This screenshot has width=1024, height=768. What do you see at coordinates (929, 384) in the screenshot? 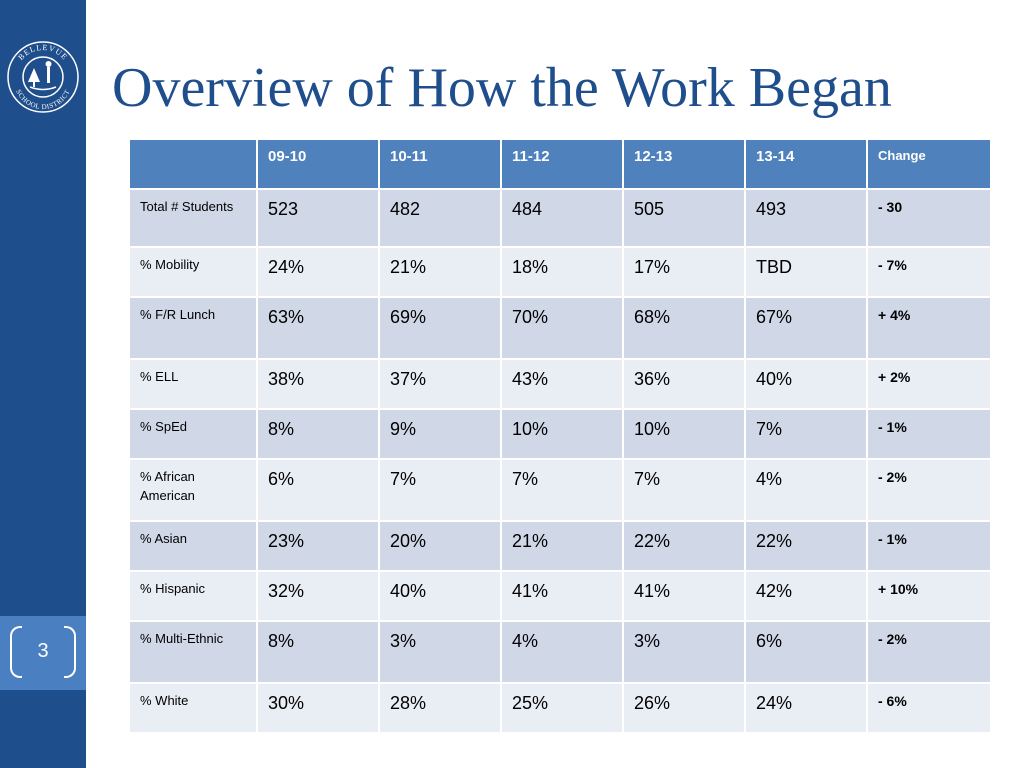
I see `change-cell: + 2%` at bounding box center [929, 384].